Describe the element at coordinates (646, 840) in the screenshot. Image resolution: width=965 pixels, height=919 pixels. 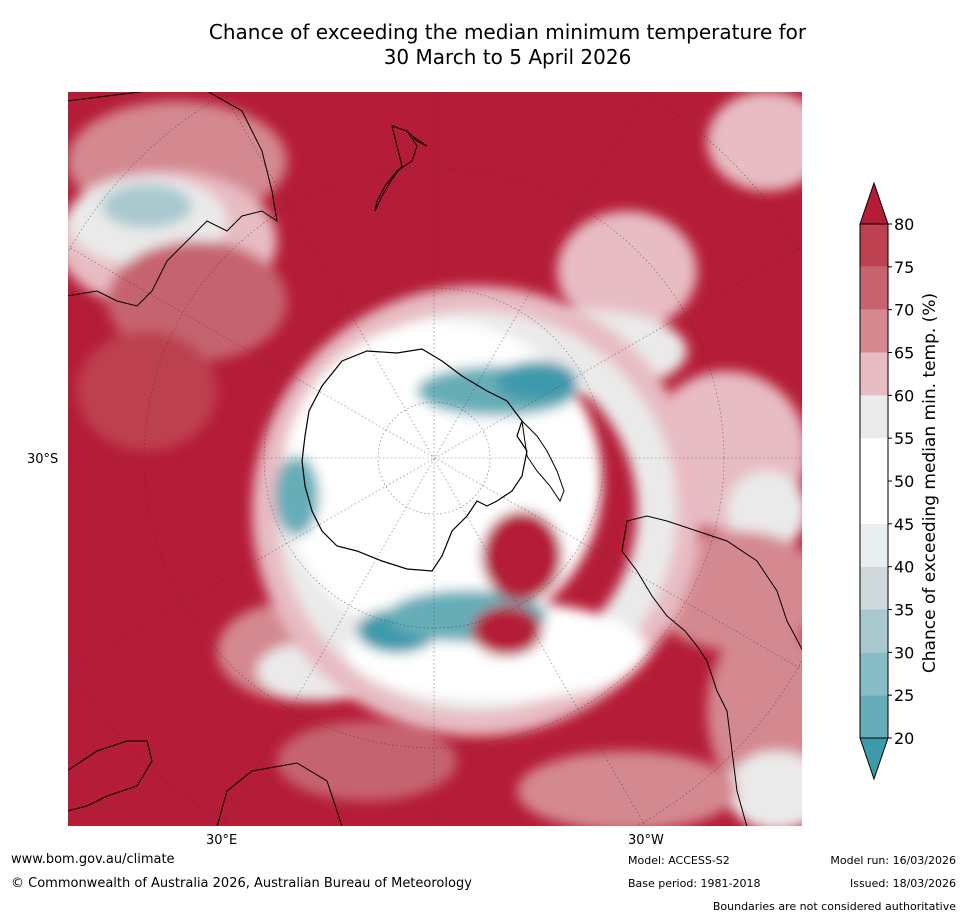
I see `longitude-label-30w: 30°W` at that location.